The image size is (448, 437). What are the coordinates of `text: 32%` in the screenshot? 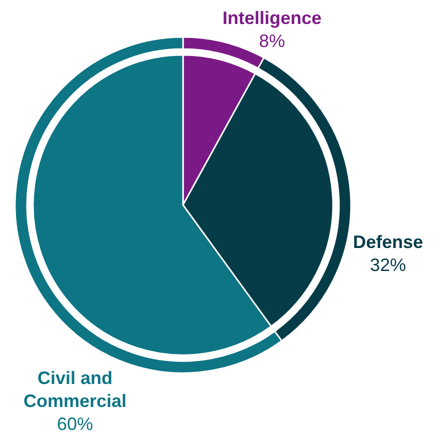 It's located at (388, 265).